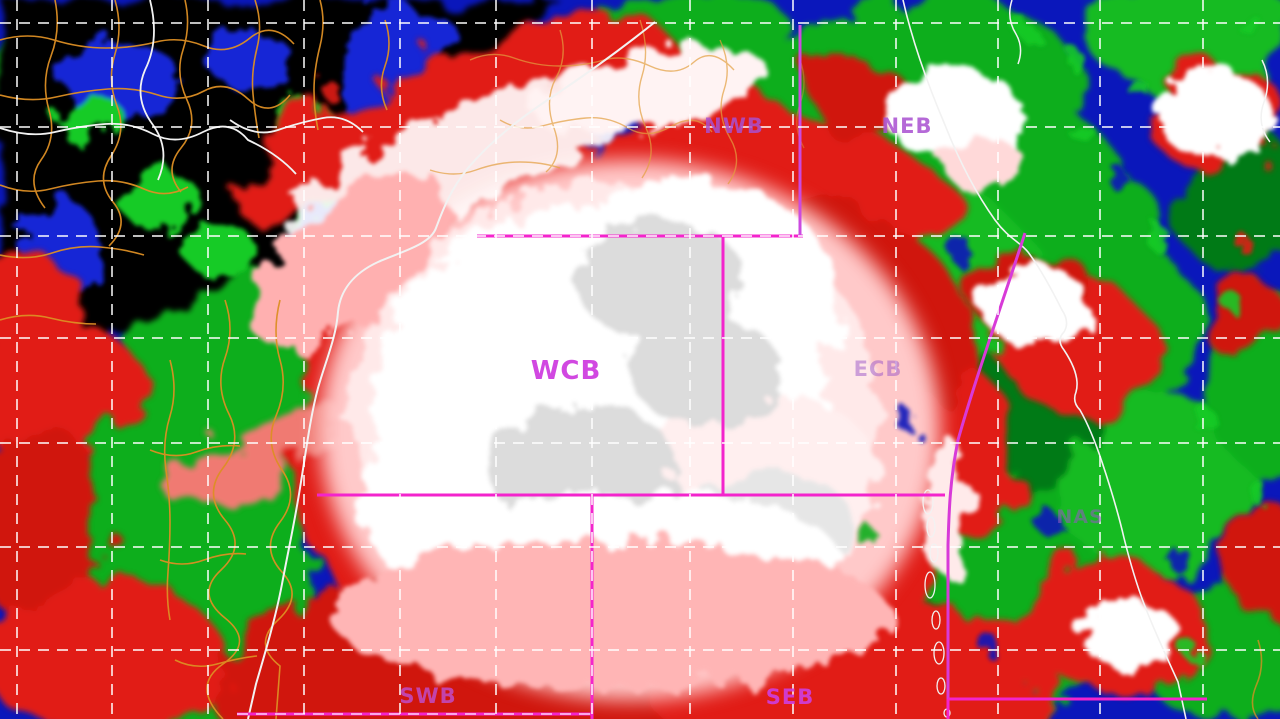 Image resolution: width=1280 pixels, height=719 pixels. What do you see at coordinates (907, 126) in the screenshot?
I see `sector-label-neb: NEB` at bounding box center [907, 126].